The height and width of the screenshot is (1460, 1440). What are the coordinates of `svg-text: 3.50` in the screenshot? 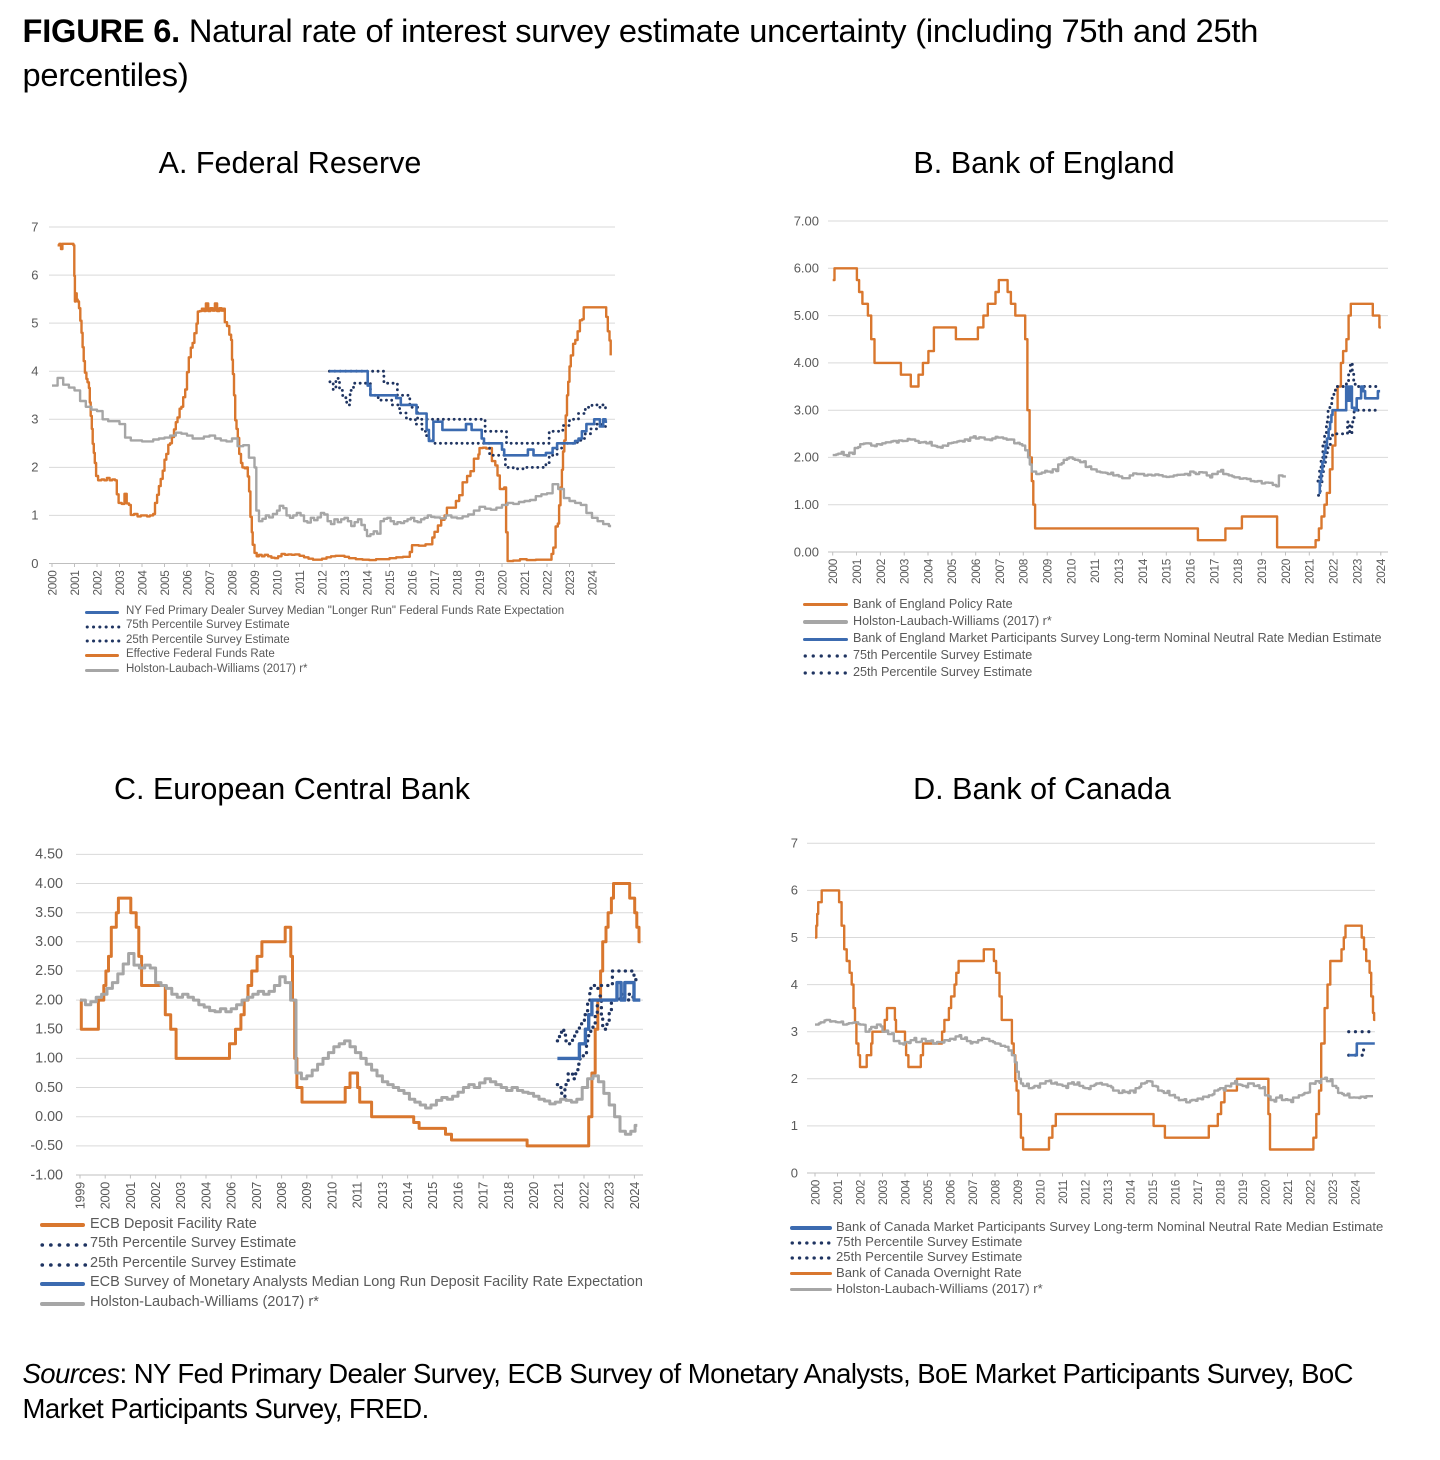 It's located at (49, 913).